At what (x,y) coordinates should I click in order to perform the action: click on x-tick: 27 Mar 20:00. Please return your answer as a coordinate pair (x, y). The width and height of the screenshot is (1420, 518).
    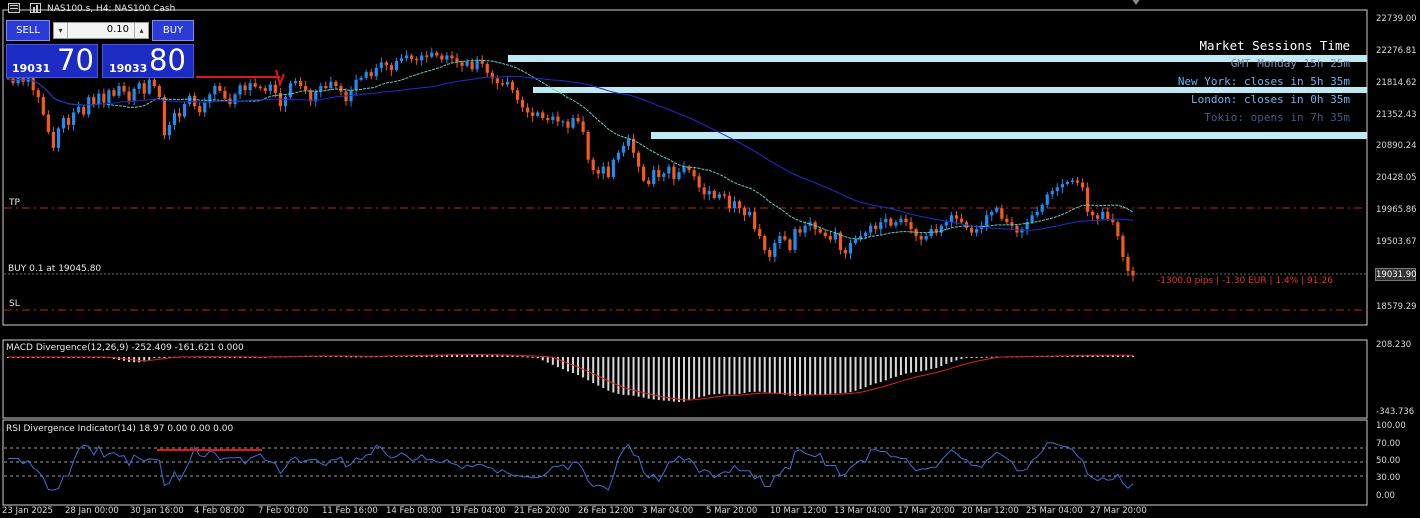
    Looking at the image, I should click on (1118, 511).